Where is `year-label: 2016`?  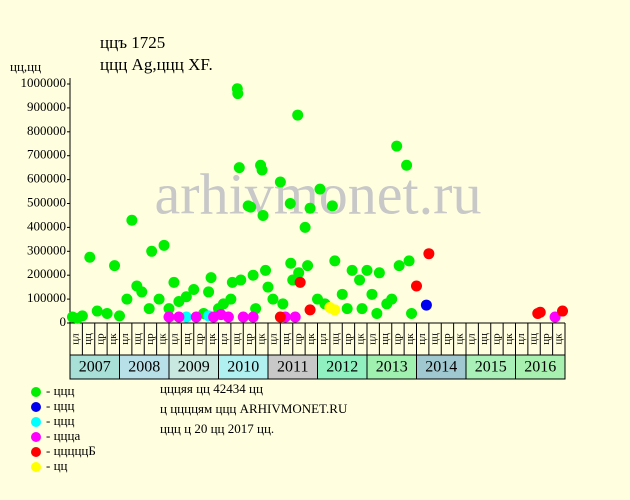 year-label: 2016 is located at coordinates (540, 367).